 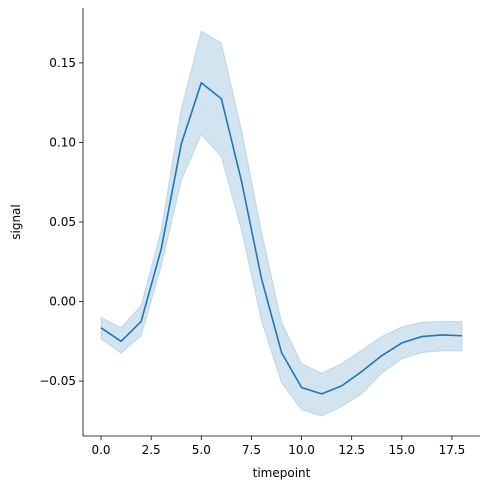 What do you see at coordinates (282, 473) in the screenshot?
I see `x-axis-label: timepoint` at bounding box center [282, 473].